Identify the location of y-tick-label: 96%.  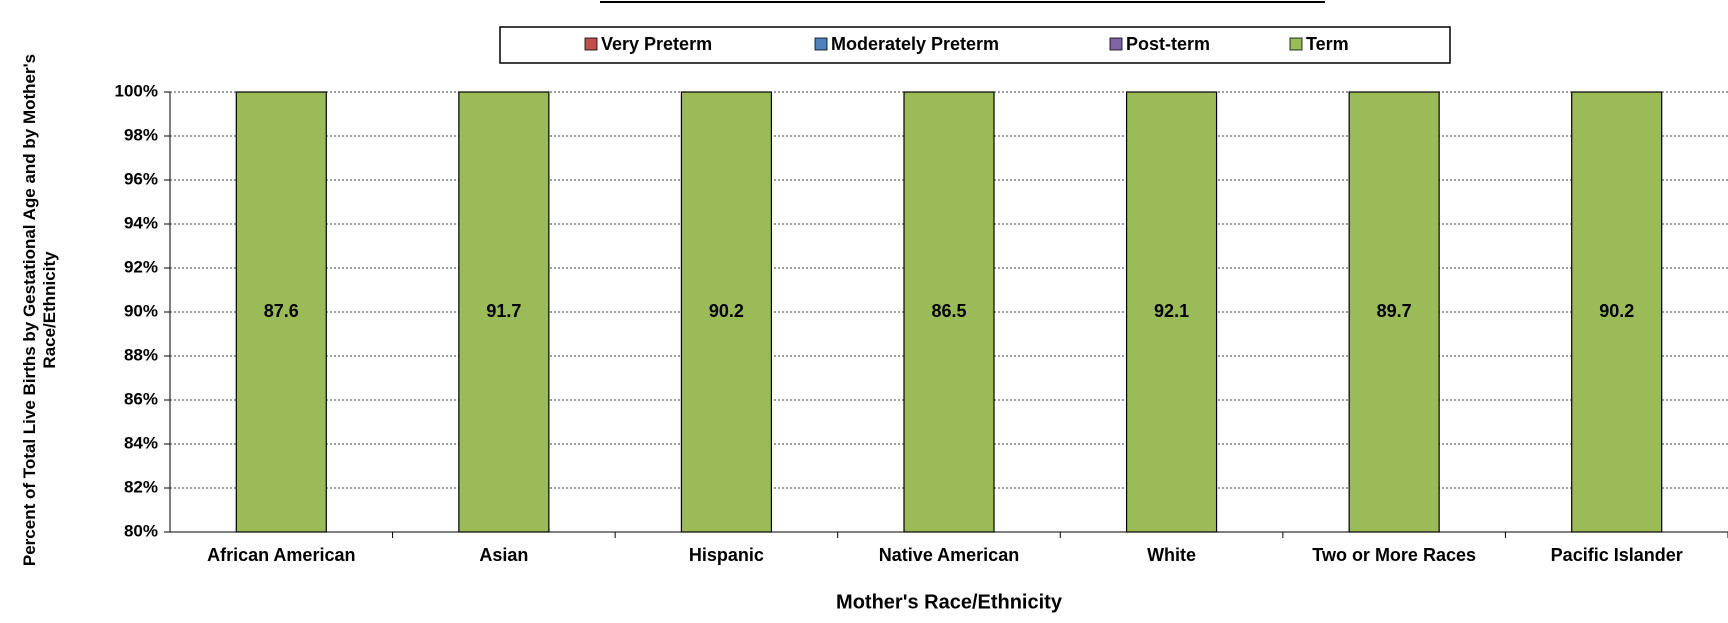
(141, 178).